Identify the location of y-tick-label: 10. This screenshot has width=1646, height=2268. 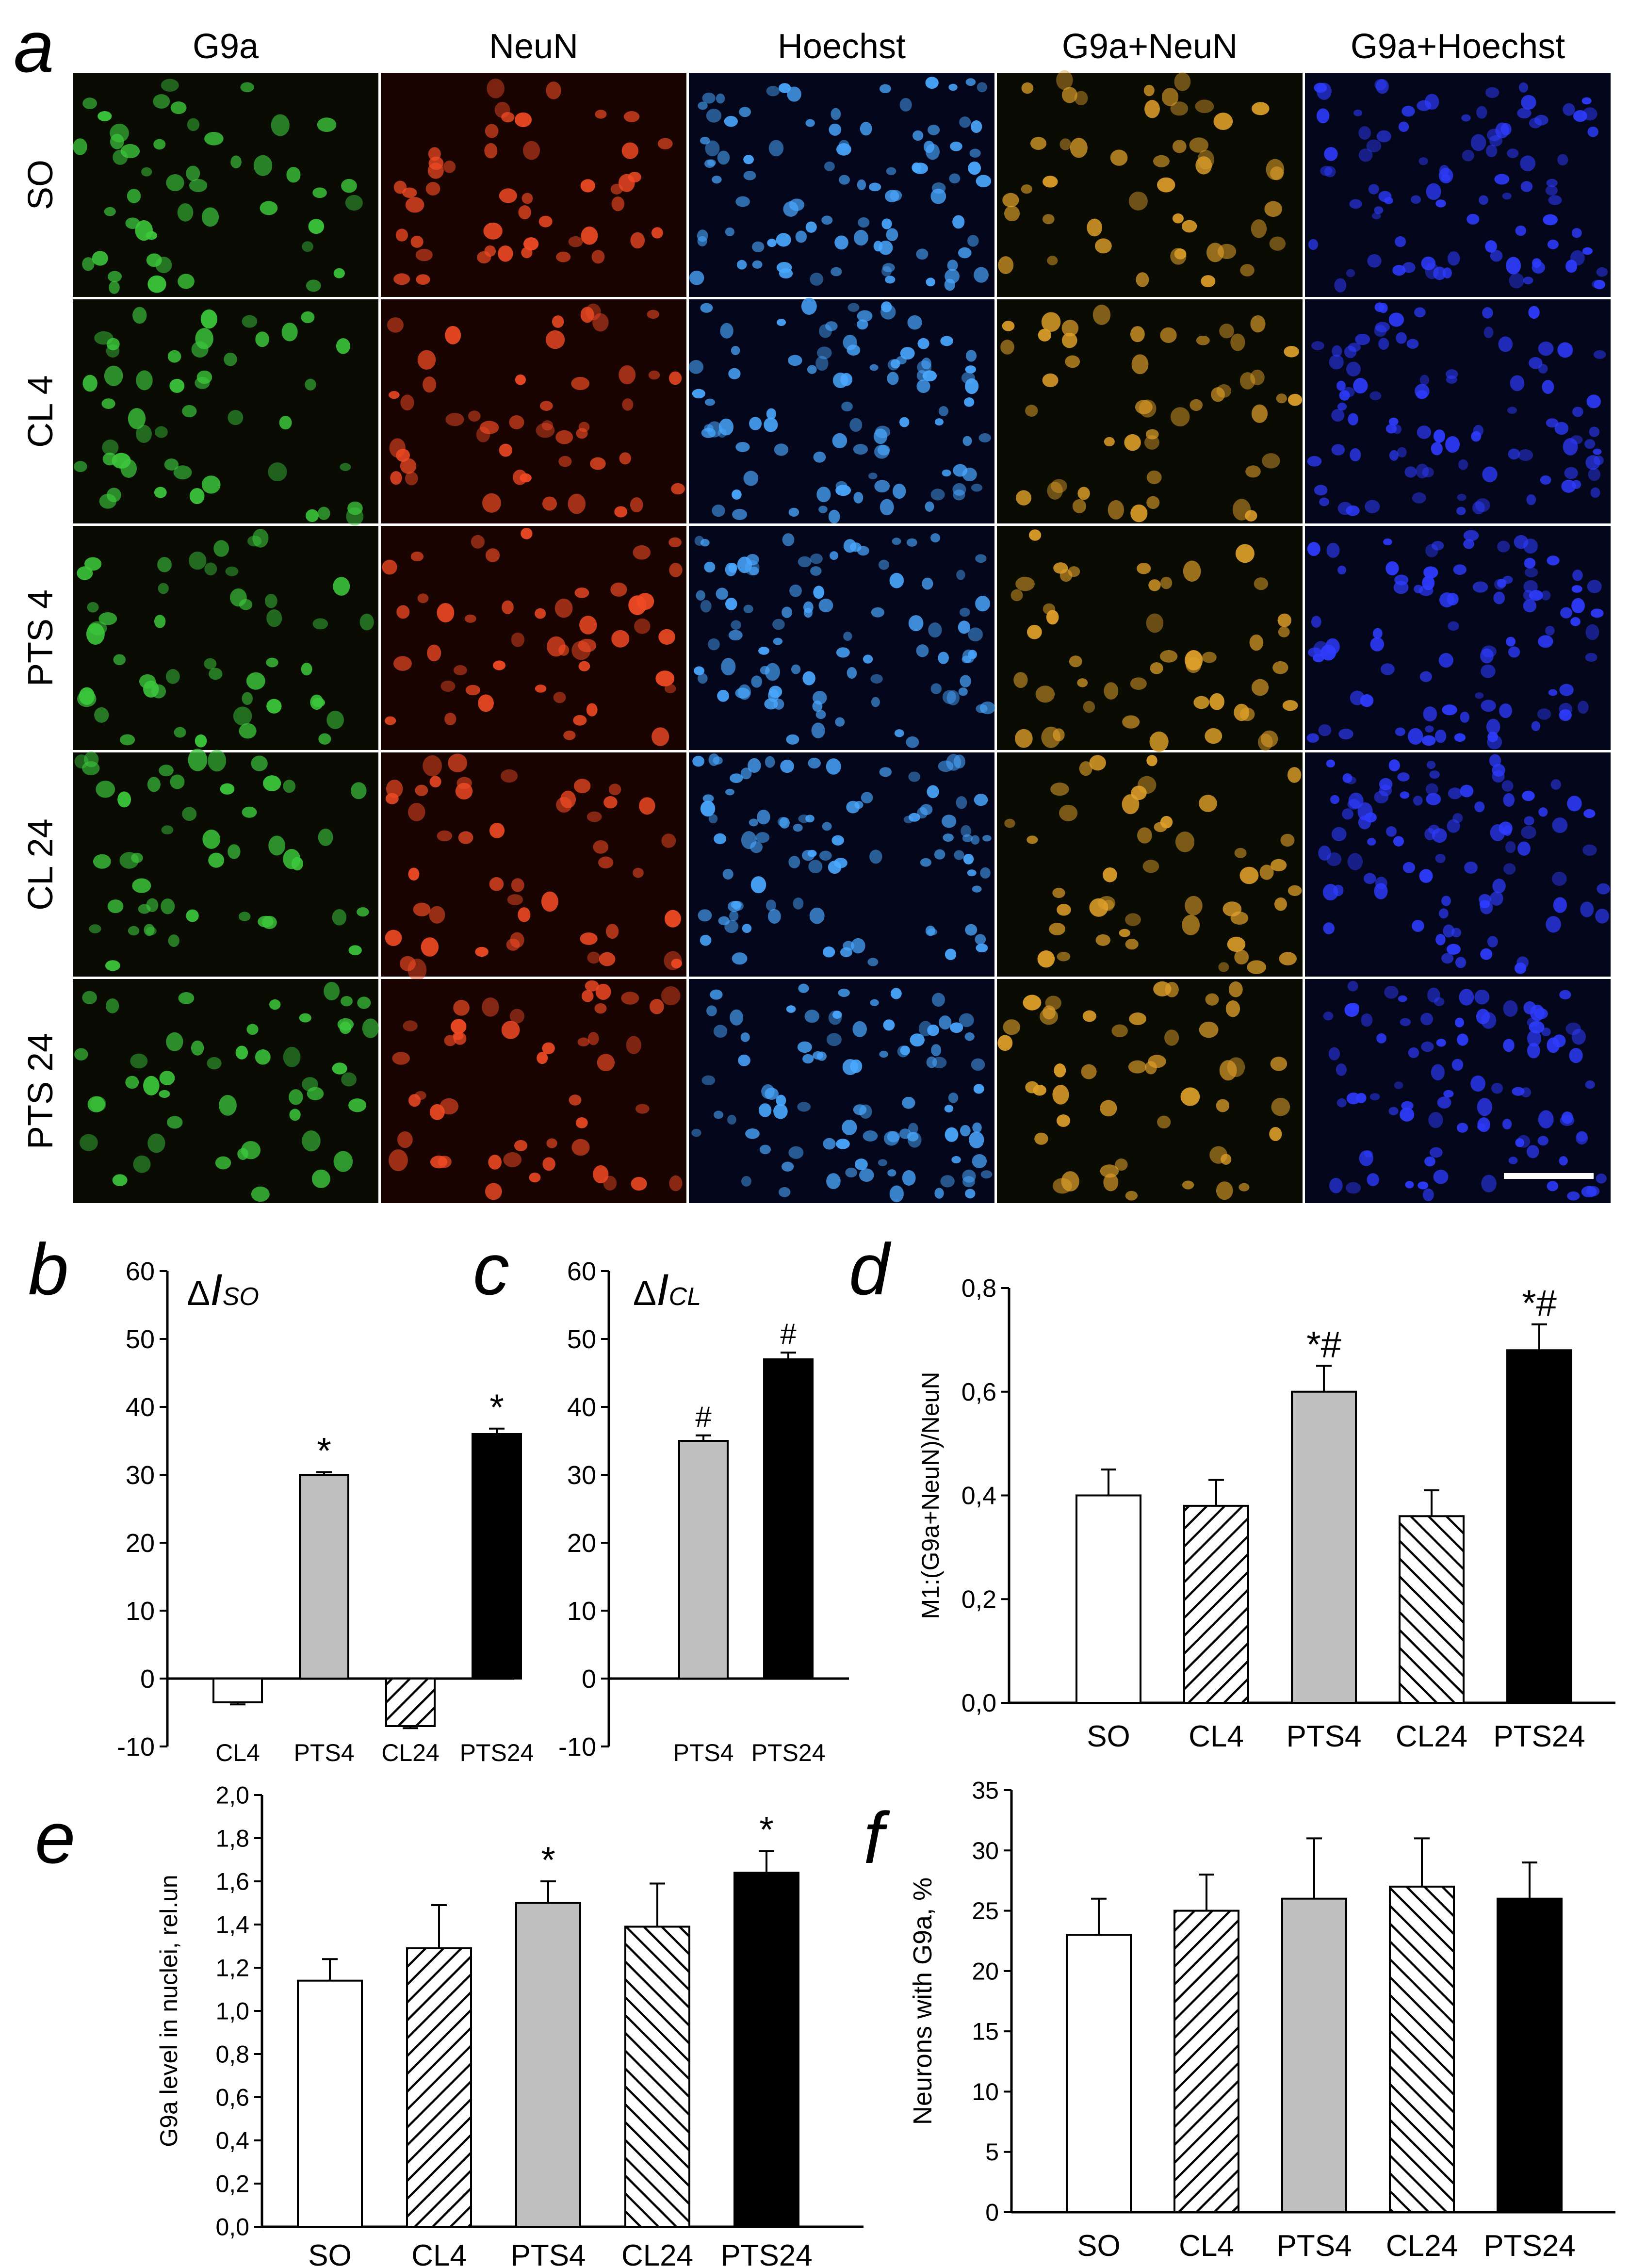
(985, 2091).